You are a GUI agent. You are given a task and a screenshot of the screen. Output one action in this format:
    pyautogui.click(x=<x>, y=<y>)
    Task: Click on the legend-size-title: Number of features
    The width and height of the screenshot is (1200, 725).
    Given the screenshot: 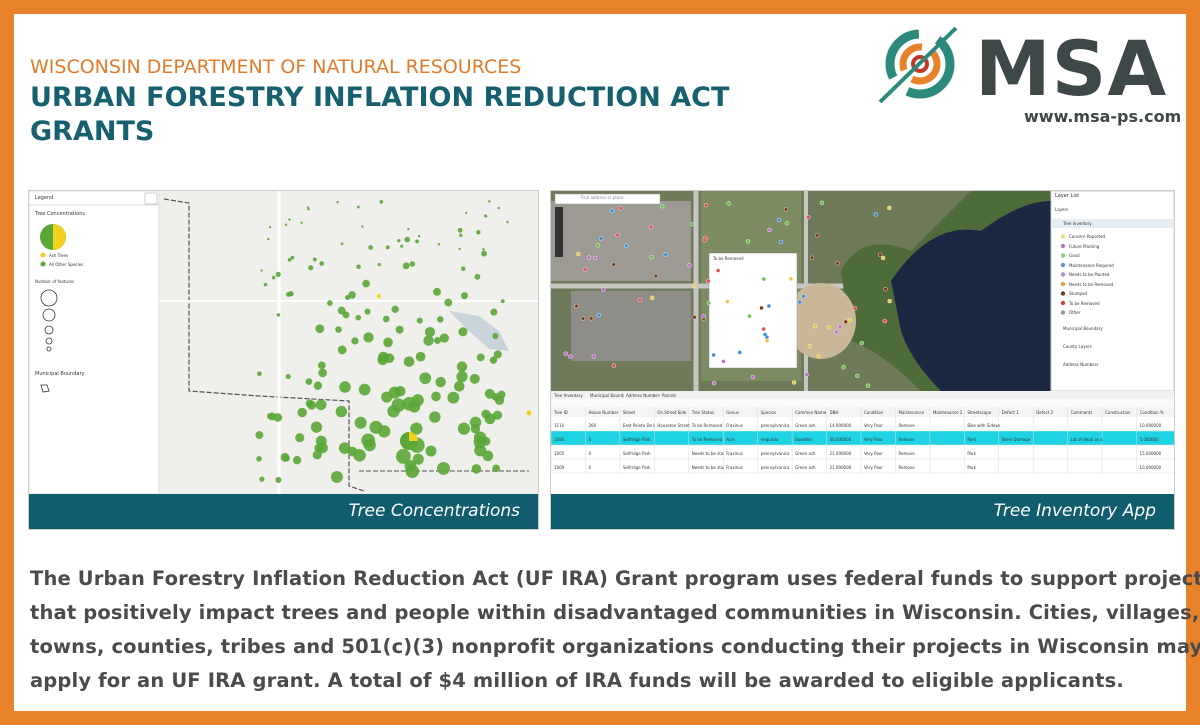 What is the action you would take?
    pyautogui.click(x=54, y=281)
    